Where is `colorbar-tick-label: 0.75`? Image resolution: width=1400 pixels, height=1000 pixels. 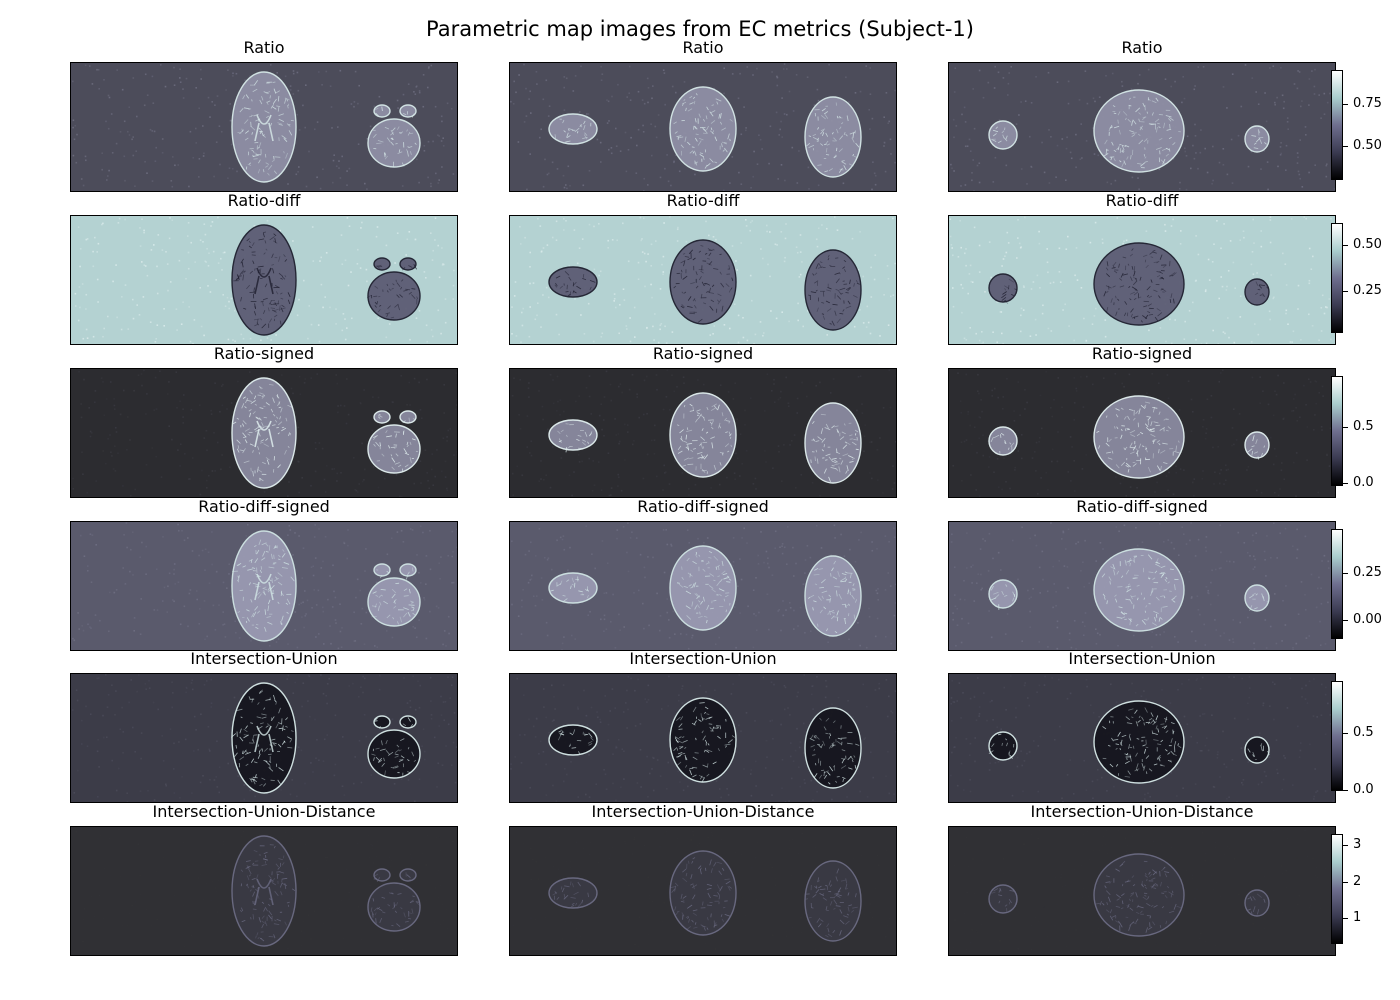 colorbar-tick-label: 0.75 is located at coordinates (1367, 103).